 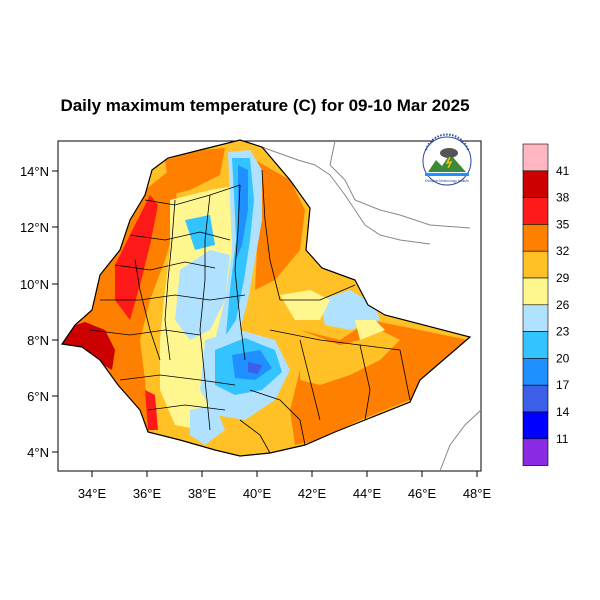 I want to click on x-tick-label: 38°E, so click(x=202, y=493).